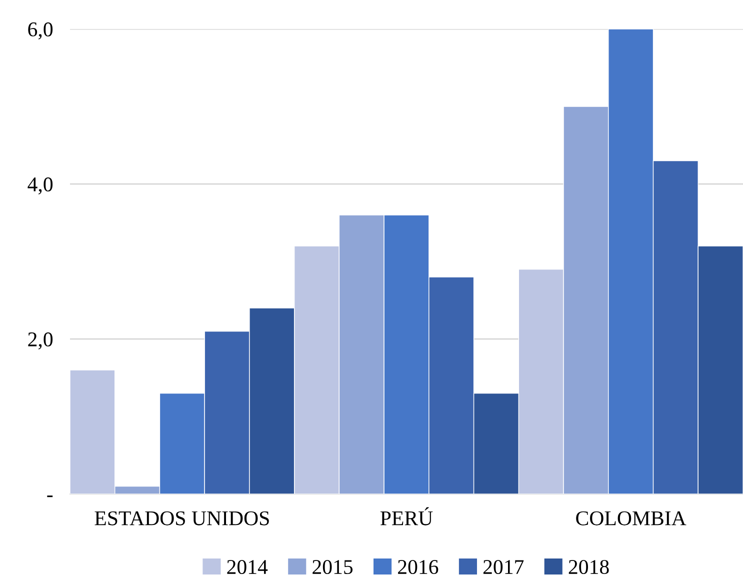 This screenshot has height=582, width=743. What do you see at coordinates (588, 567) in the screenshot?
I see `legend-label: 2018` at bounding box center [588, 567].